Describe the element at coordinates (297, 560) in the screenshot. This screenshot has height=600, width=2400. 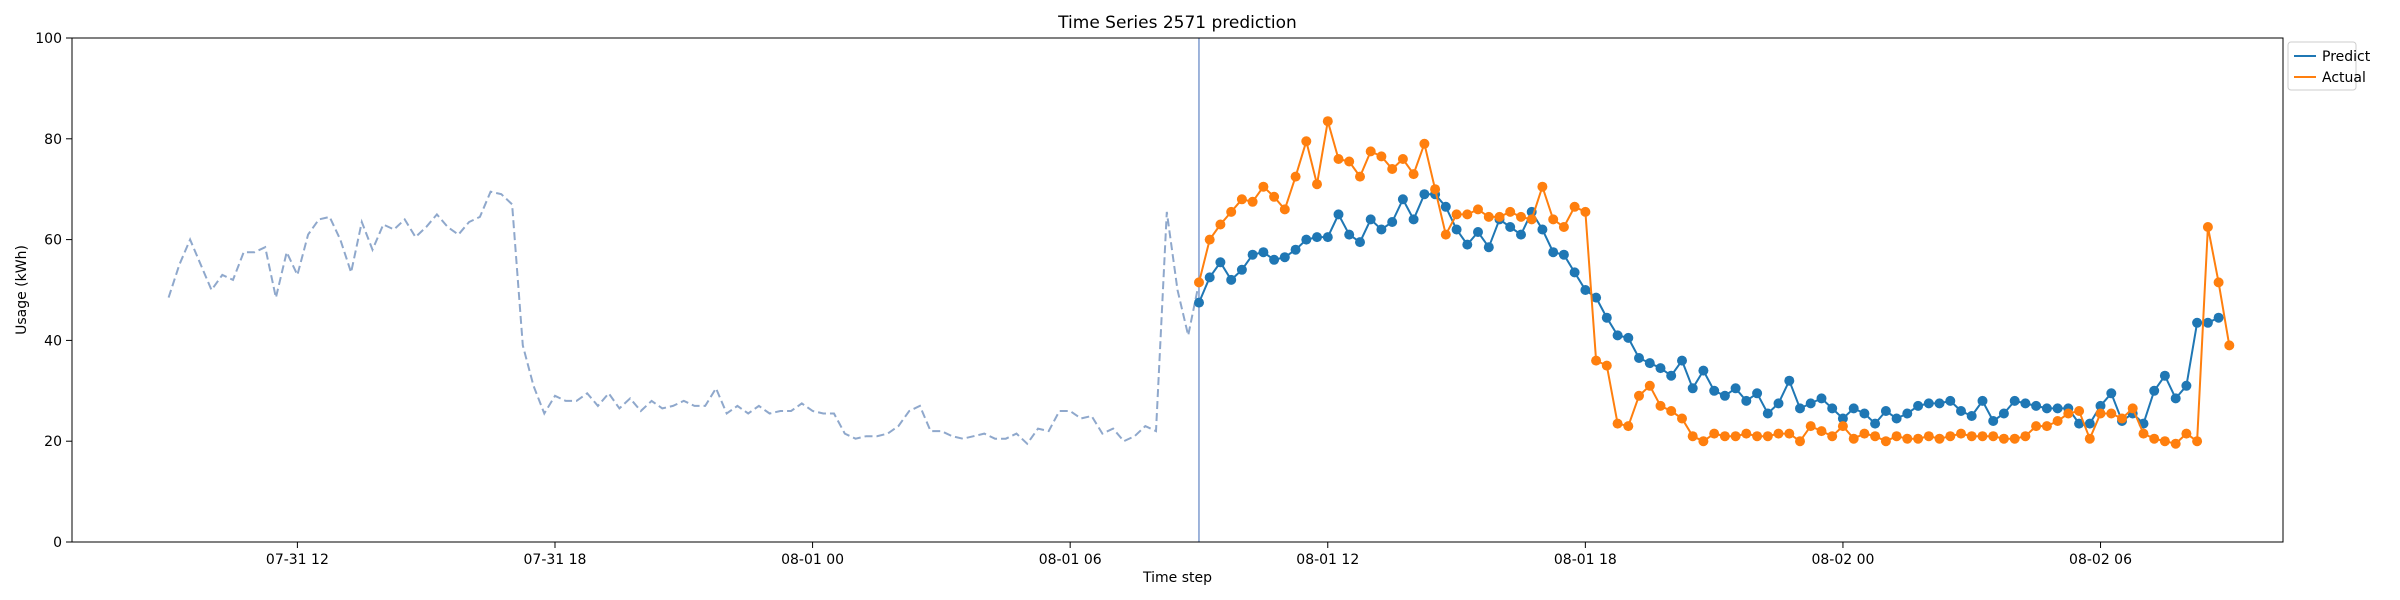
I see `x-tick-label: 07-31 12` at that location.